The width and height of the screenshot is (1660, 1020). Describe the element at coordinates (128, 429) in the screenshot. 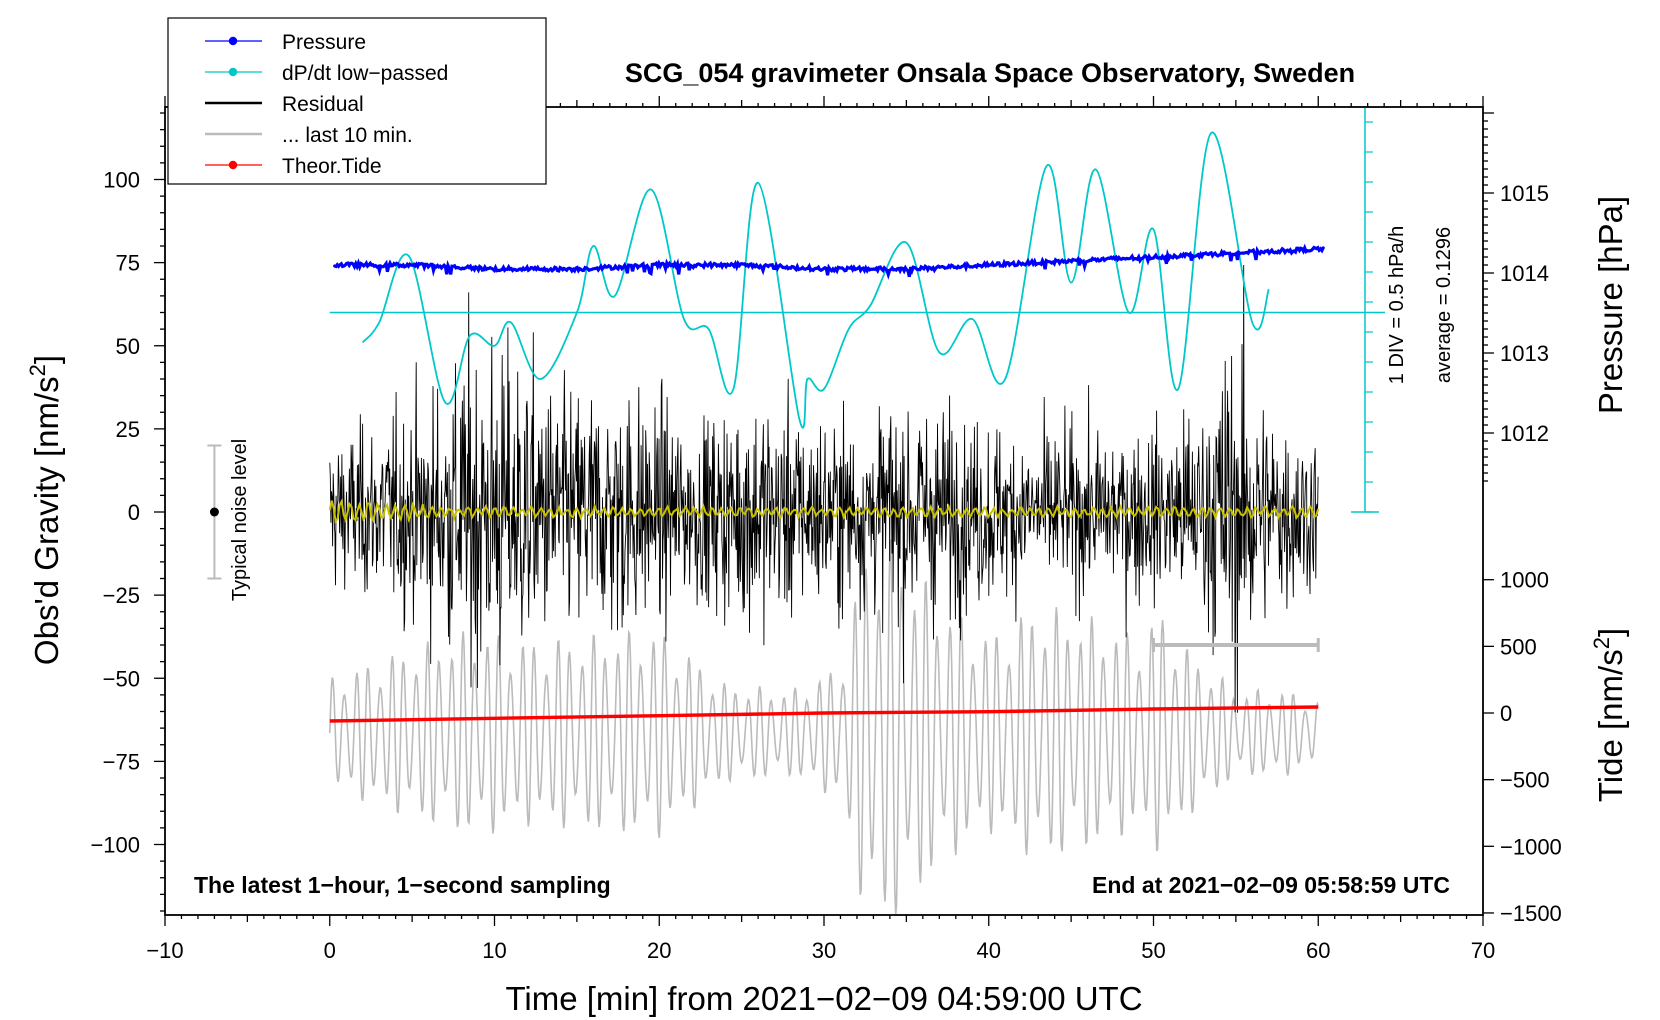

I see `y-tick-label: 25` at that location.